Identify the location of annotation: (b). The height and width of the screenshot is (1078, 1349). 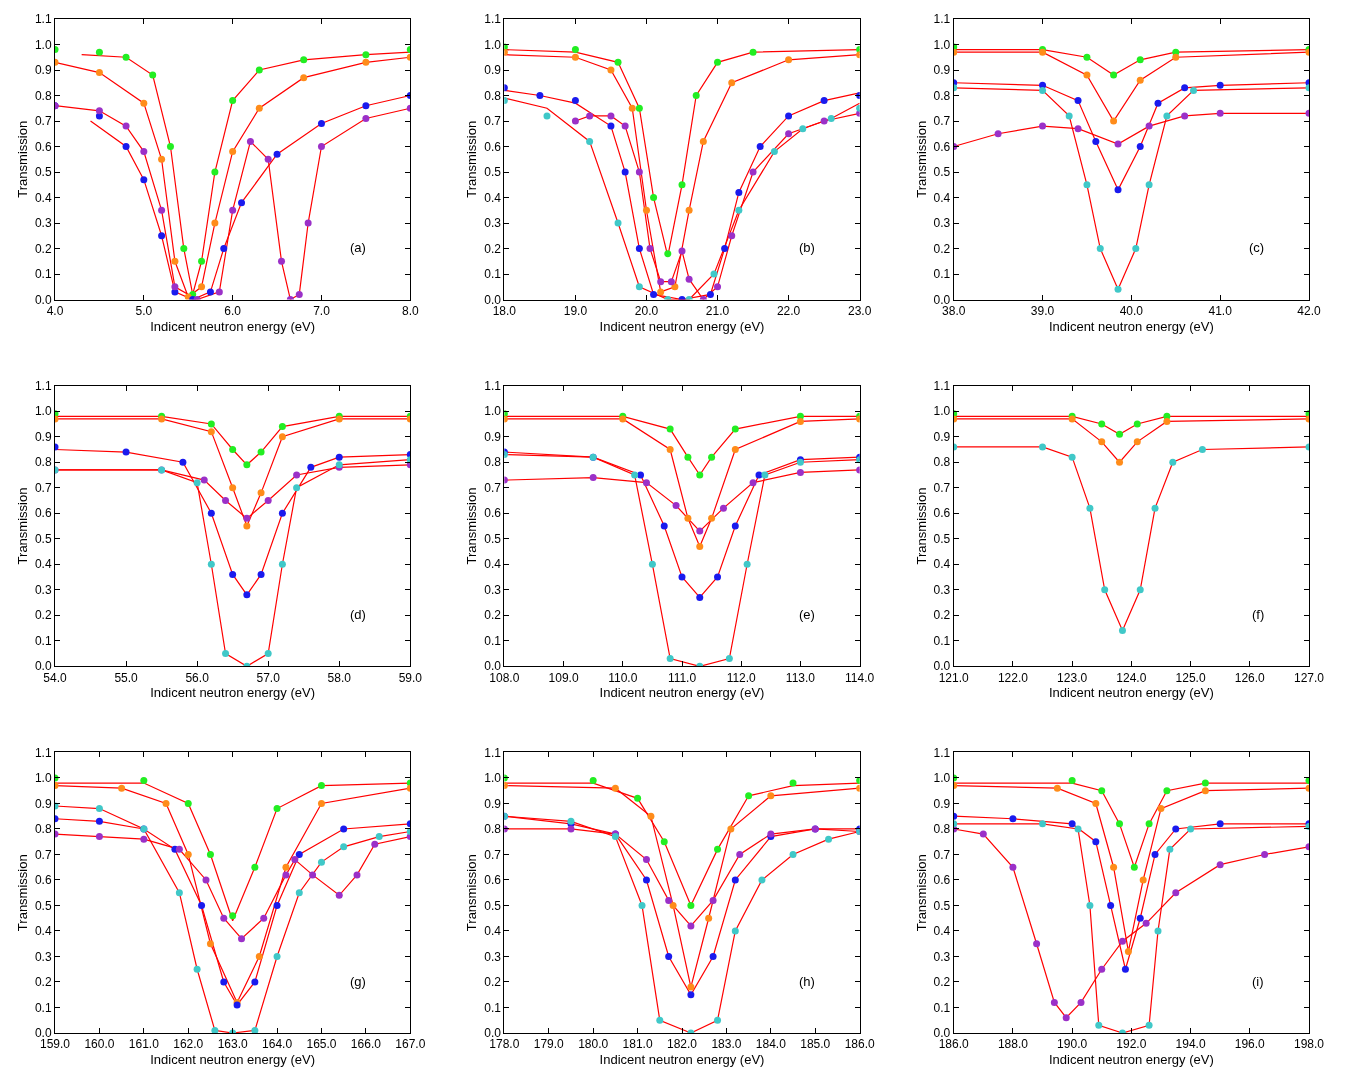
(807, 247).